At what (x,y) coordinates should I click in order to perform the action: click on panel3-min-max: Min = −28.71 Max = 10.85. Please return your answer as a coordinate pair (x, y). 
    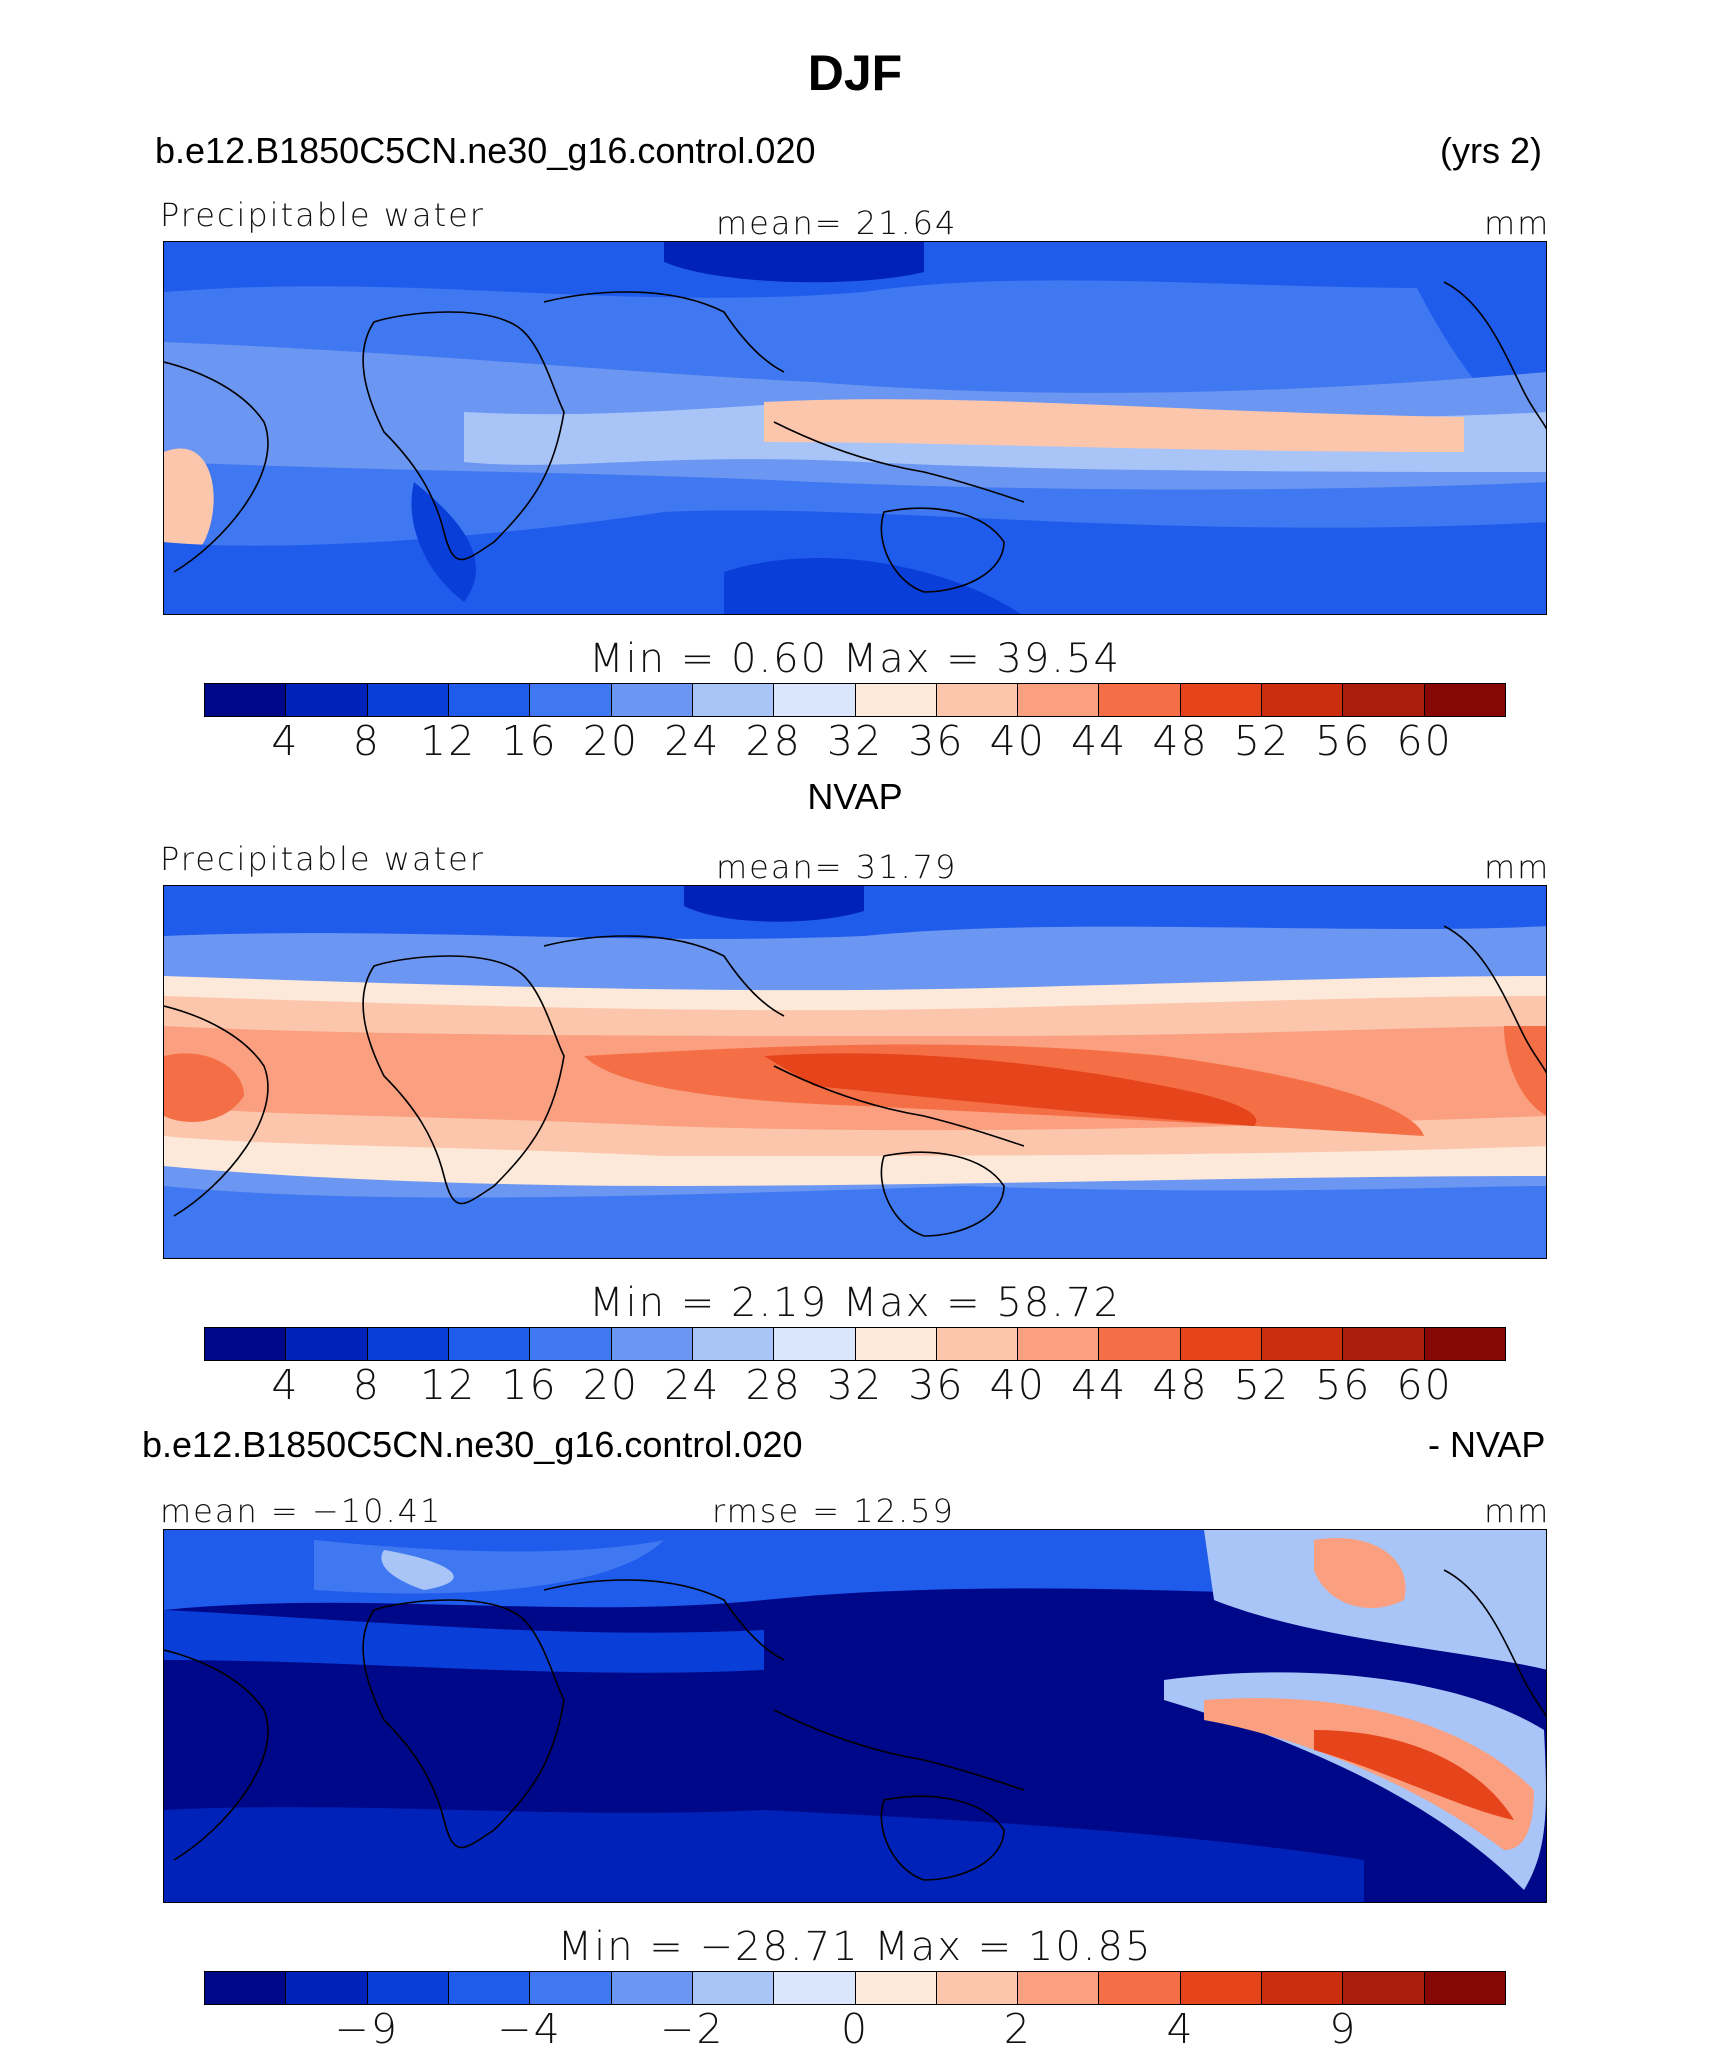
    Looking at the image, I should click on (855, 1947).